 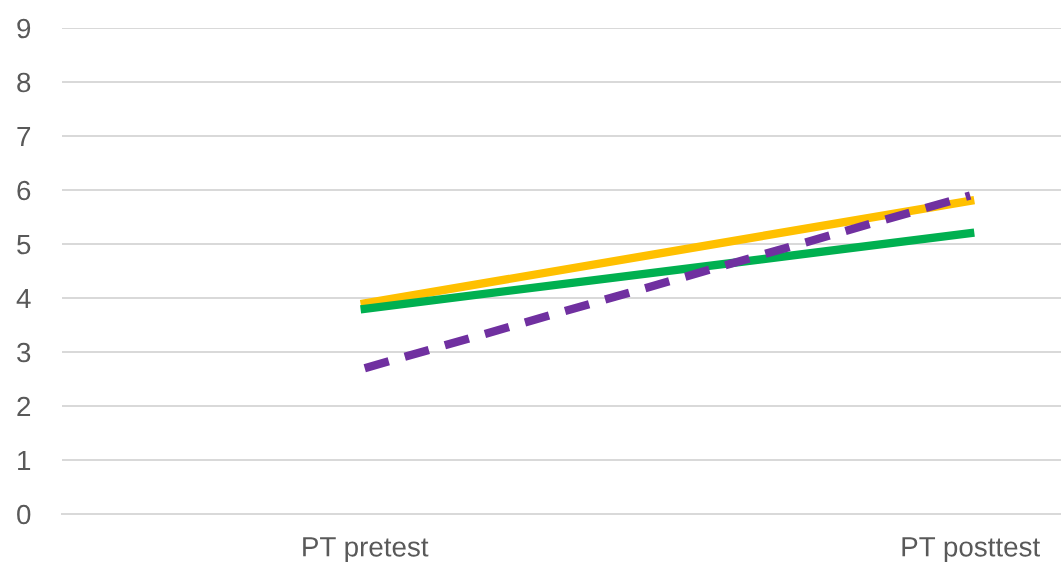 I want to click on y-tick-label: 3, so click(x=24, y=352).